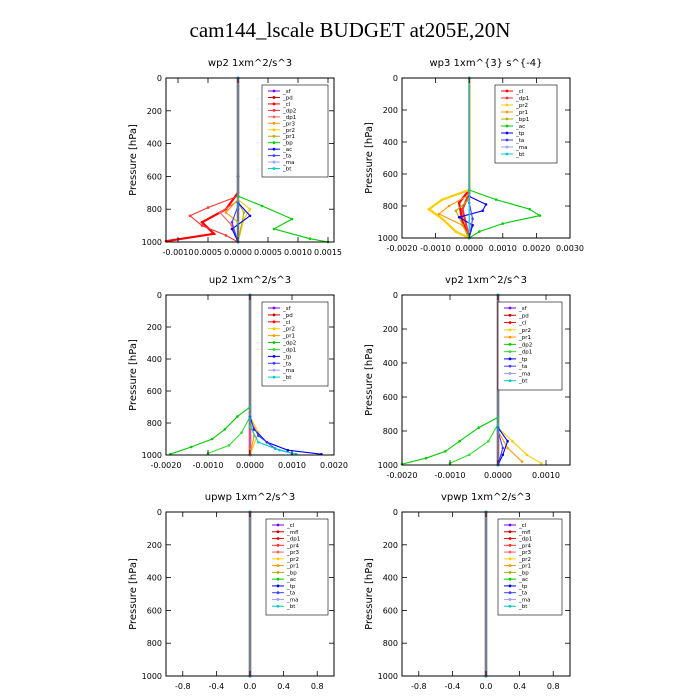 The width and height of the screenshot is (700, 700). What do you see at coordinates (287, 316) in the screenshot?
I see `legend-entry: _pd` at bounding box center [287, 316].